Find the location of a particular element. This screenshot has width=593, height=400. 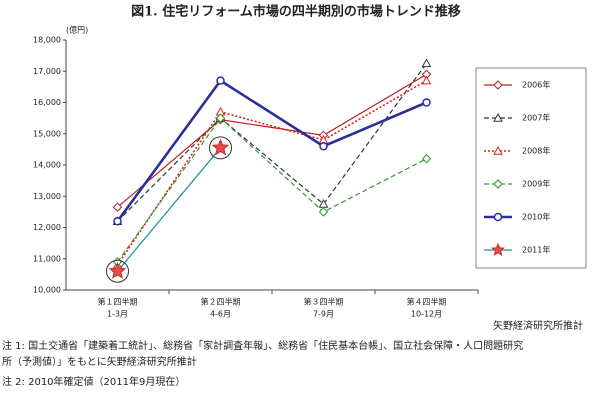

y-tick-label: 17,000 is located at coordinates (47, 71).